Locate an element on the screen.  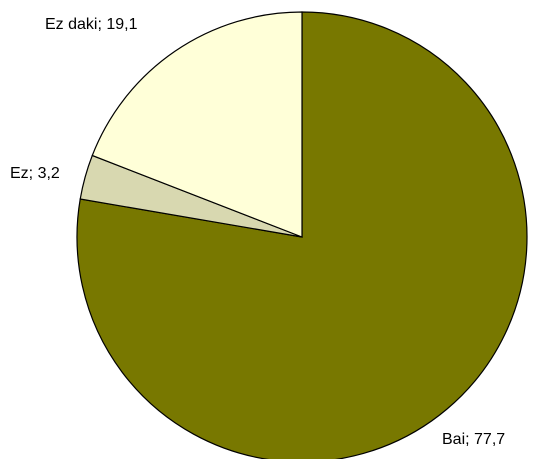
pie-label-bai: Bai; 77,7 is located at coordinates (473, 439).